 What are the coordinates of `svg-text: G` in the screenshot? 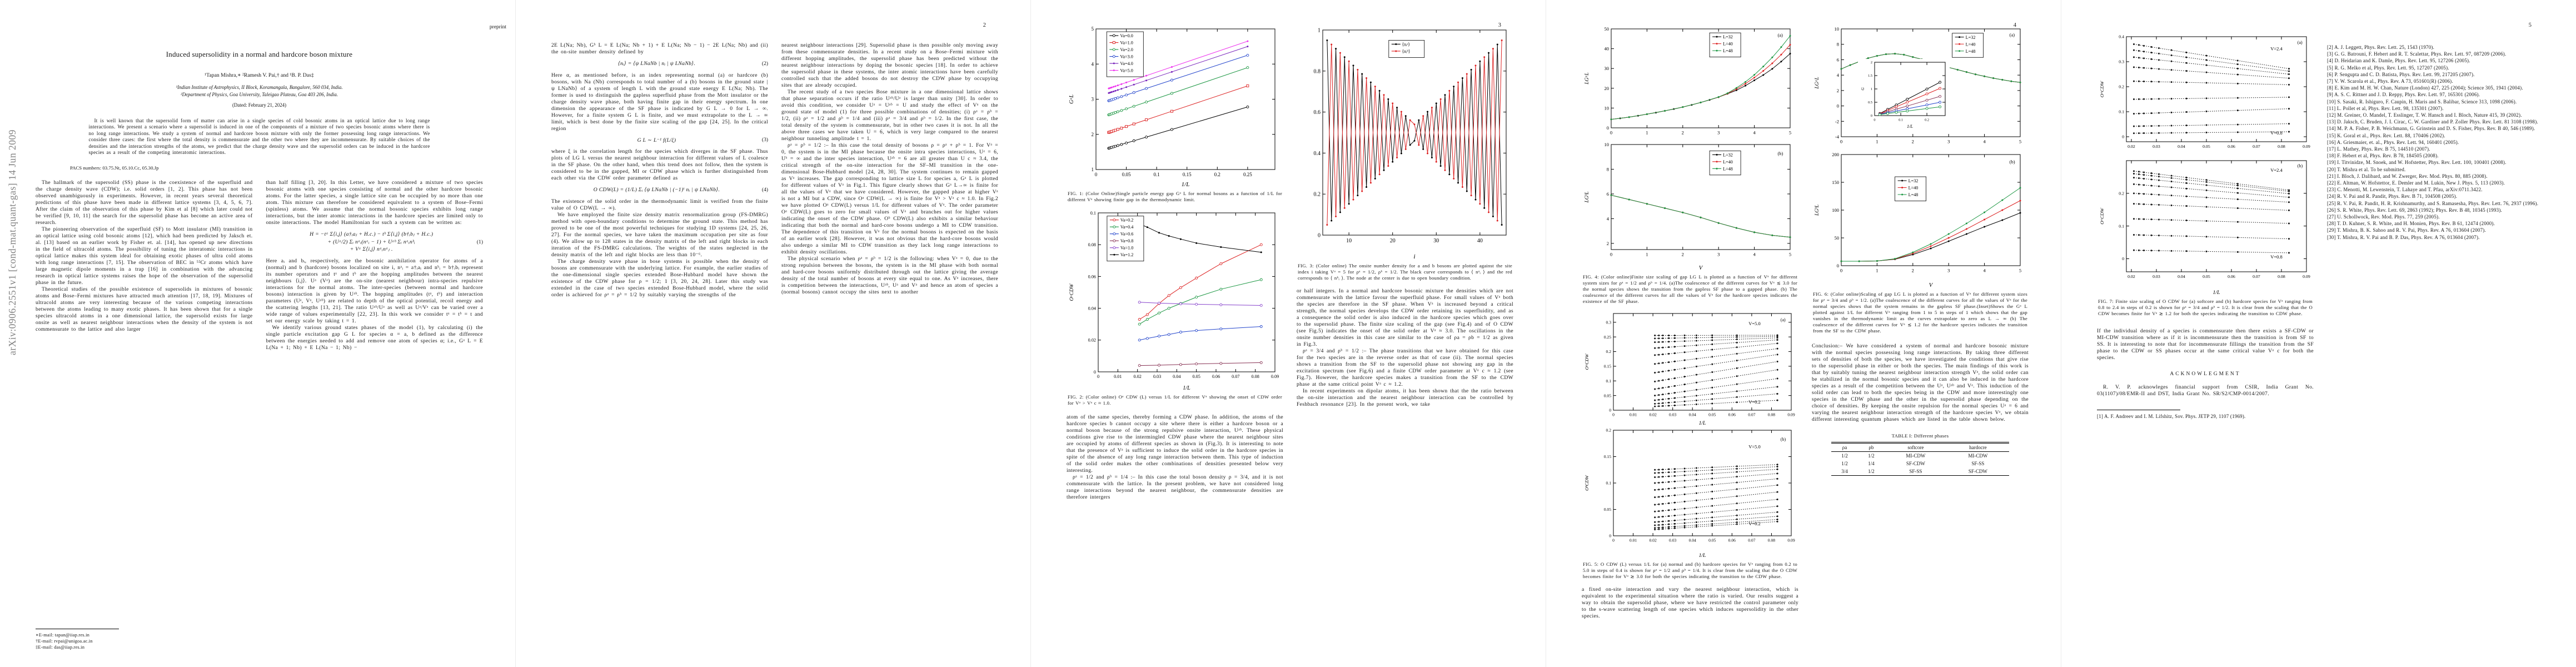 It's located at (1862, 89).